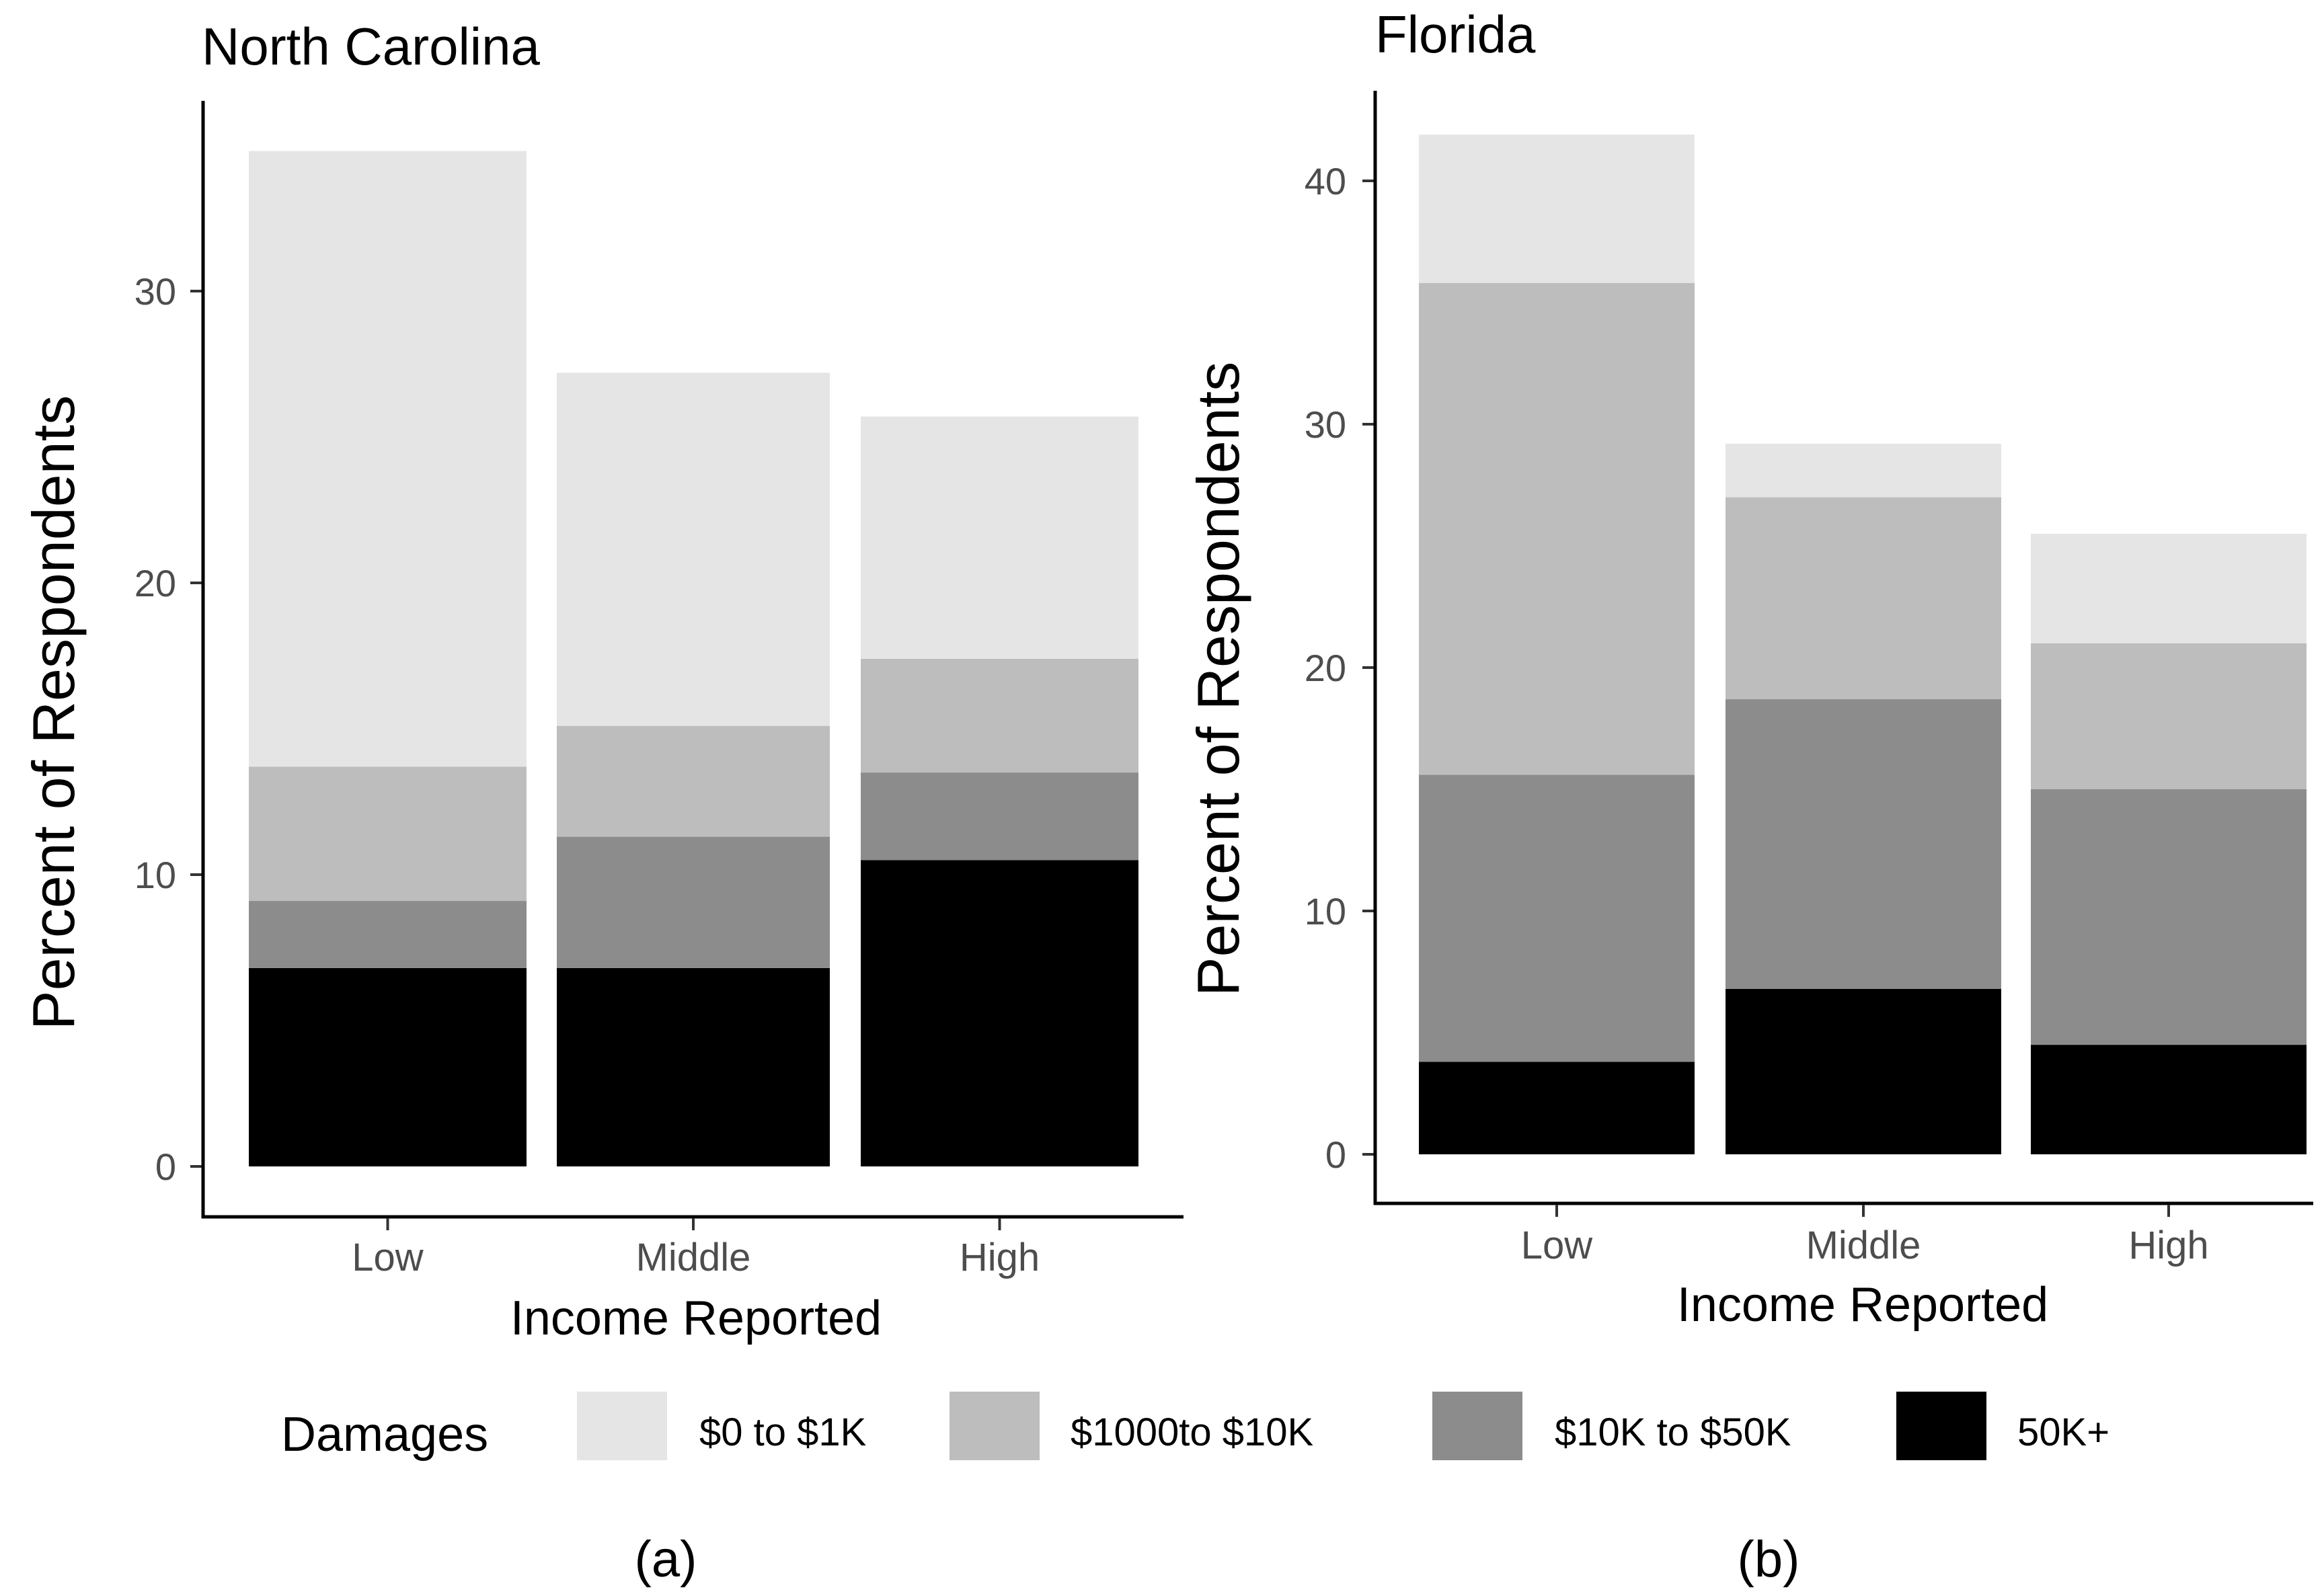 Image resolution: width=2324 pixels, height=1594 pixels. I want to click on bar-florida-low-10k-to-50k, so click(1557, 918).